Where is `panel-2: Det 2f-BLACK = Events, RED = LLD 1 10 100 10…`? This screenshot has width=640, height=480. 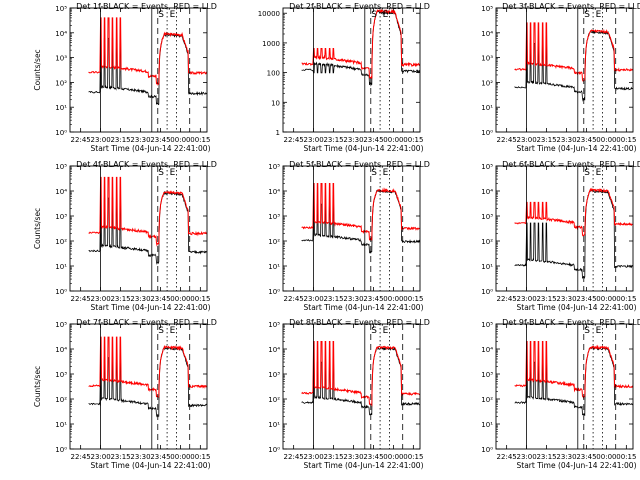
panel-2: Det 2f-BLACK = Events, RED = LLD 1 10 100 10… is located at coordinates (344, 77).